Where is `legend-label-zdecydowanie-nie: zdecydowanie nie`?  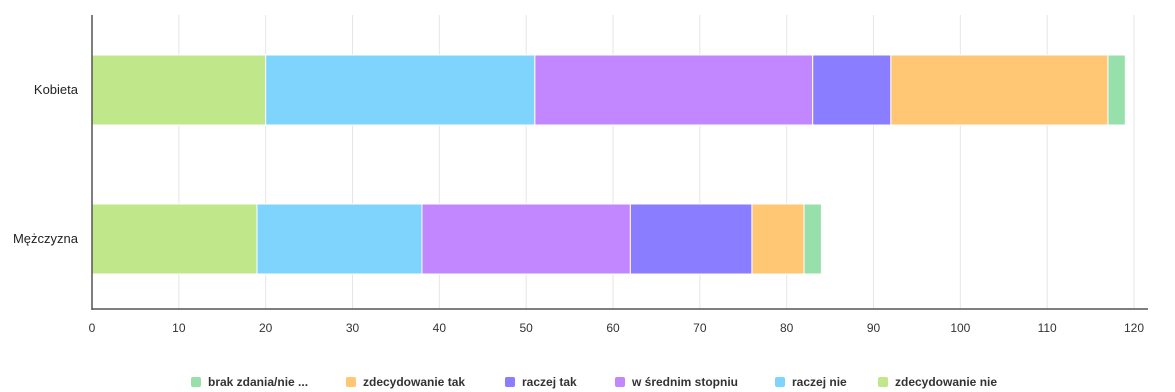 legend-label-zdecydowanie-nie: zdecydowanie nie is located at coordinates (946, 382).